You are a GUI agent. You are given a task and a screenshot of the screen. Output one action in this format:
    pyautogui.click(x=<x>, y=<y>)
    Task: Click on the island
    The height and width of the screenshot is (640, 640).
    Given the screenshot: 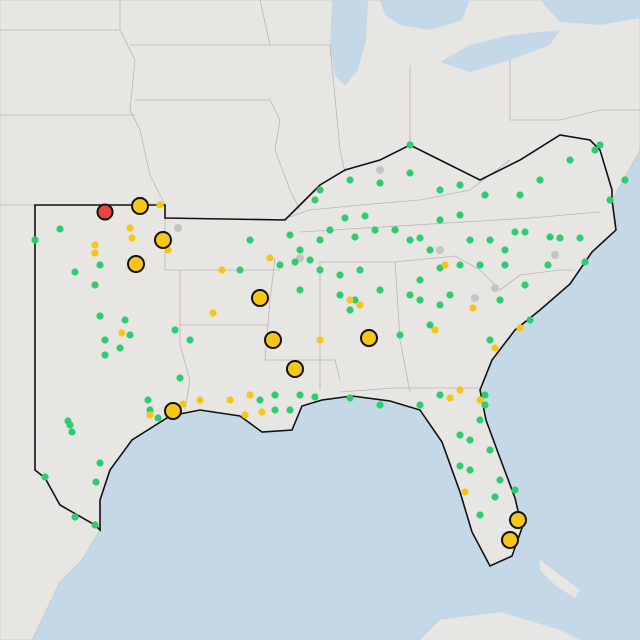 What is the action you would take?
    pyautogui.click(x=560, y=579)
    